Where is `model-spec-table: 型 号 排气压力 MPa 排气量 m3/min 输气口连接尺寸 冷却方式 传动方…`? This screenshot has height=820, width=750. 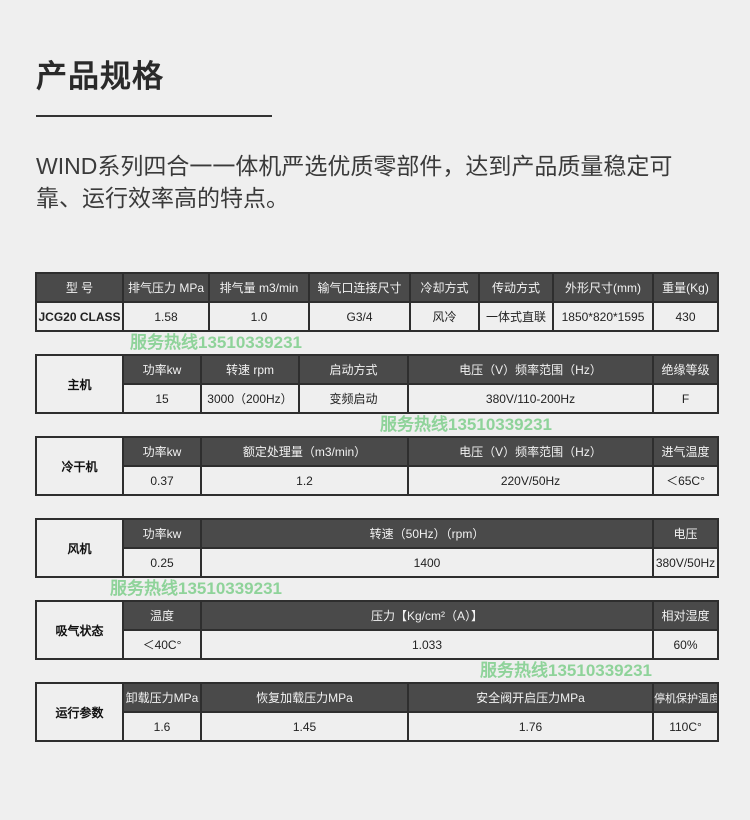 model-spec-table: 型 号 排气压力 MPa 排气量 m3/min 输气口连接尺寸 冷却方式 传动方… is located at coordinates (377, 302).